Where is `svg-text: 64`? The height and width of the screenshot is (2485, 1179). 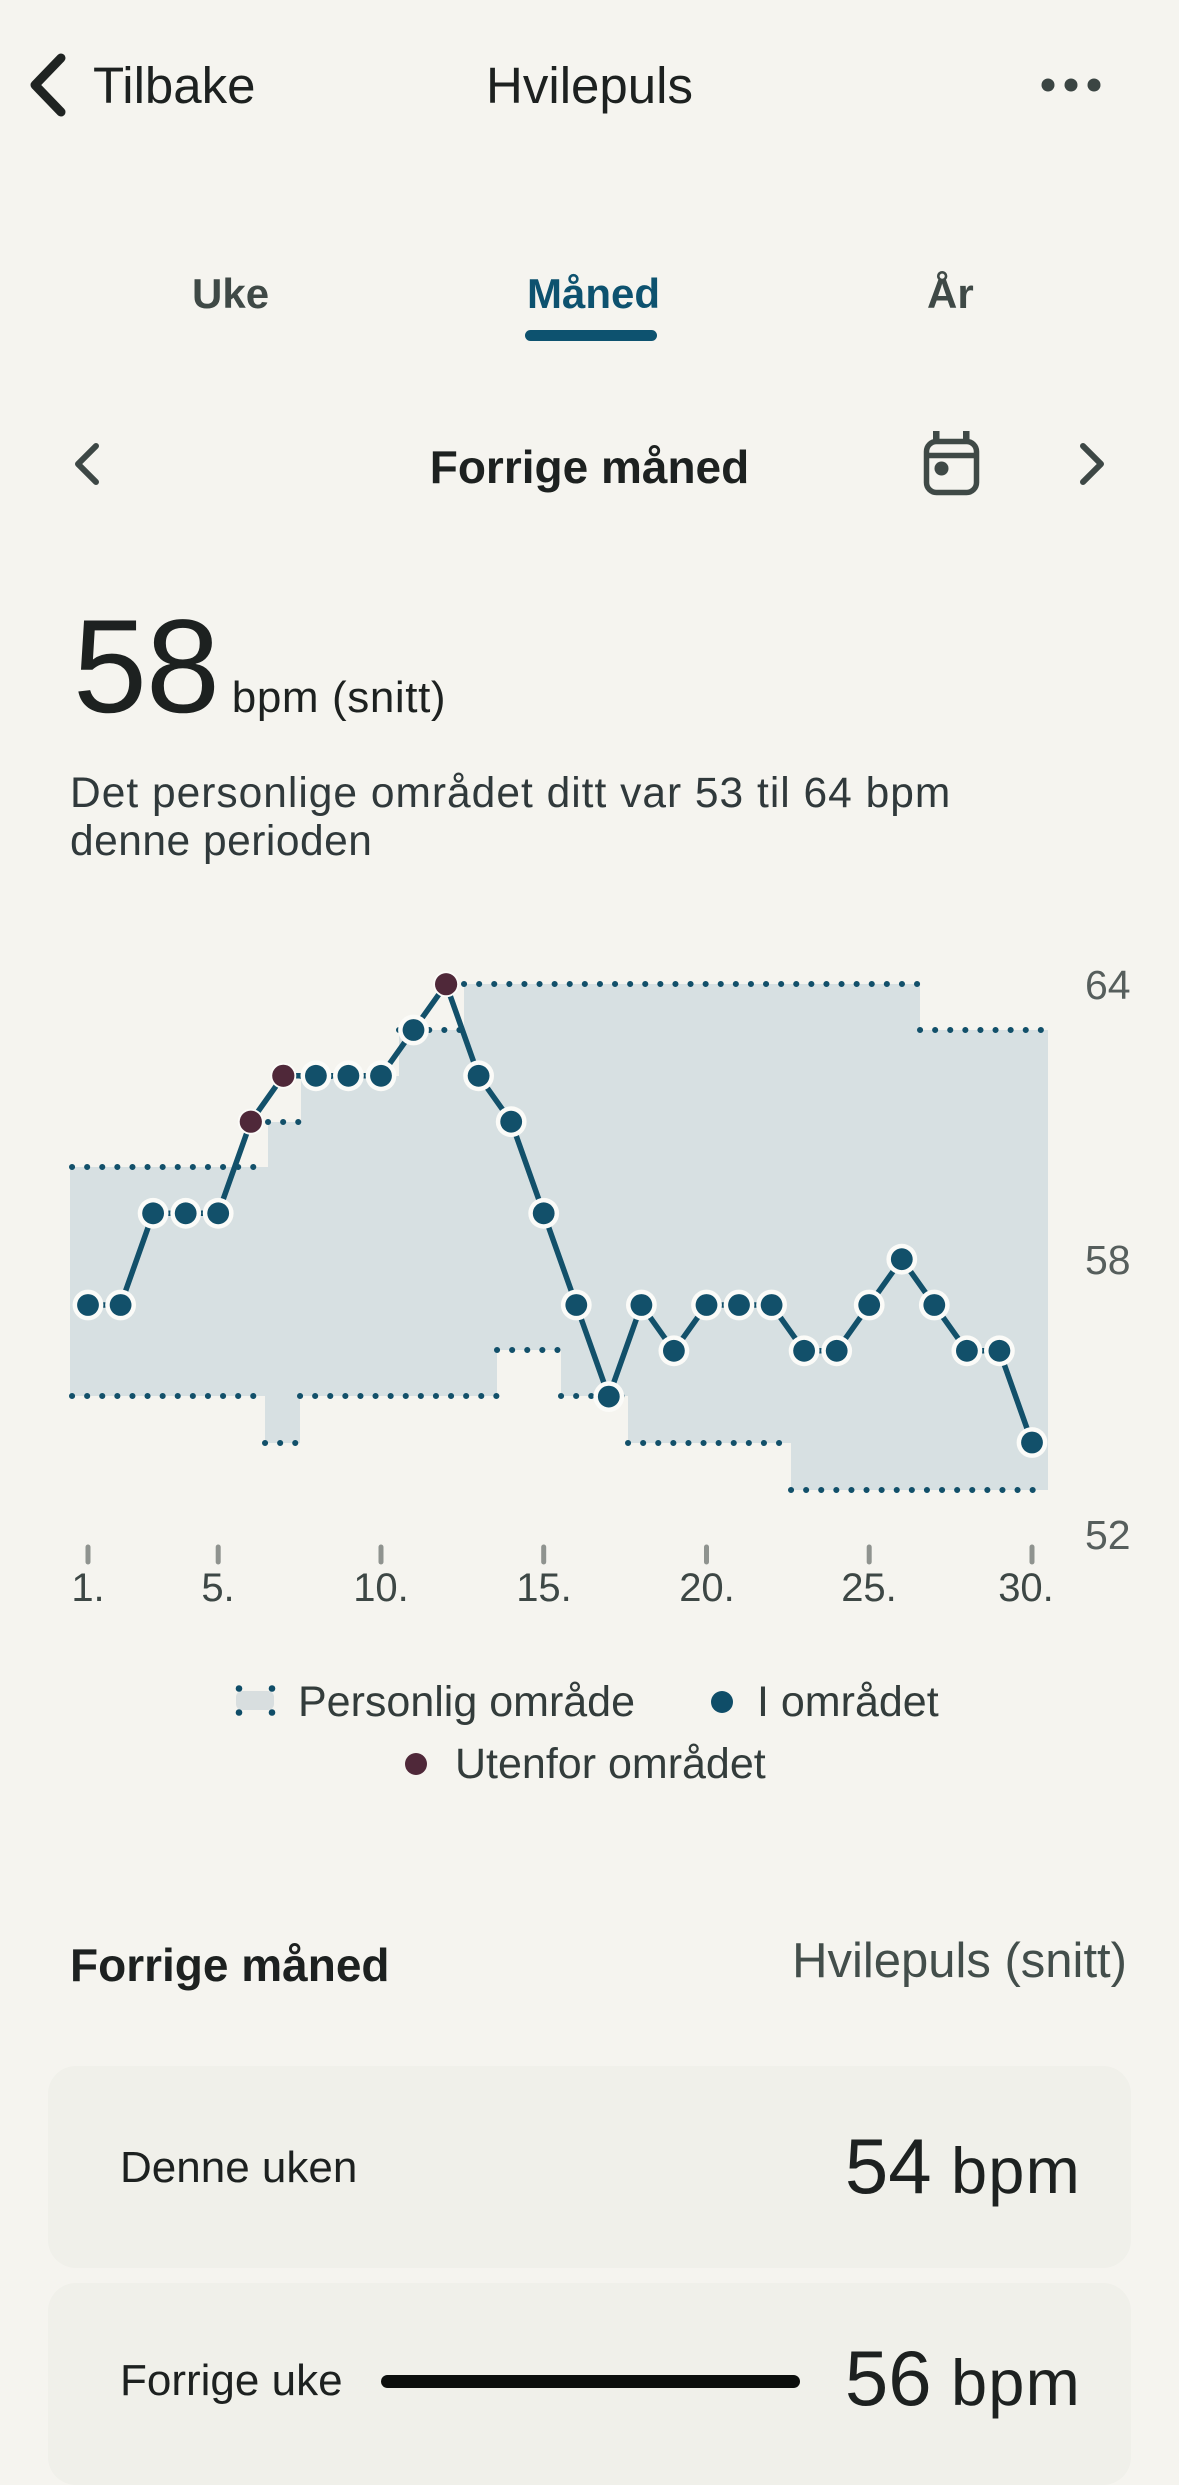
svg-text: 64 is located at coordinates (1108, 985).